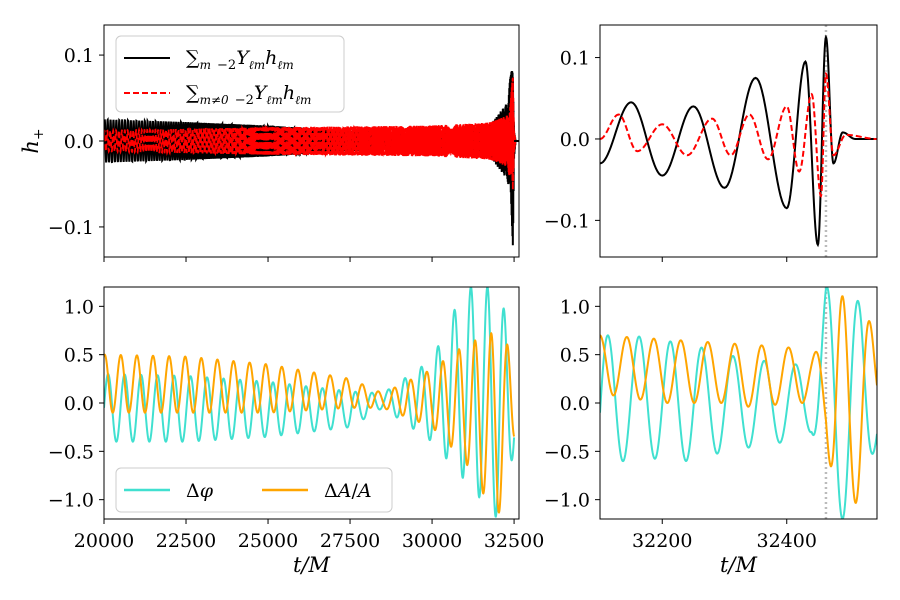 The height and width of the screenshot is (600, 900). I want to click on frame-bottom-right, so click(738, 403).